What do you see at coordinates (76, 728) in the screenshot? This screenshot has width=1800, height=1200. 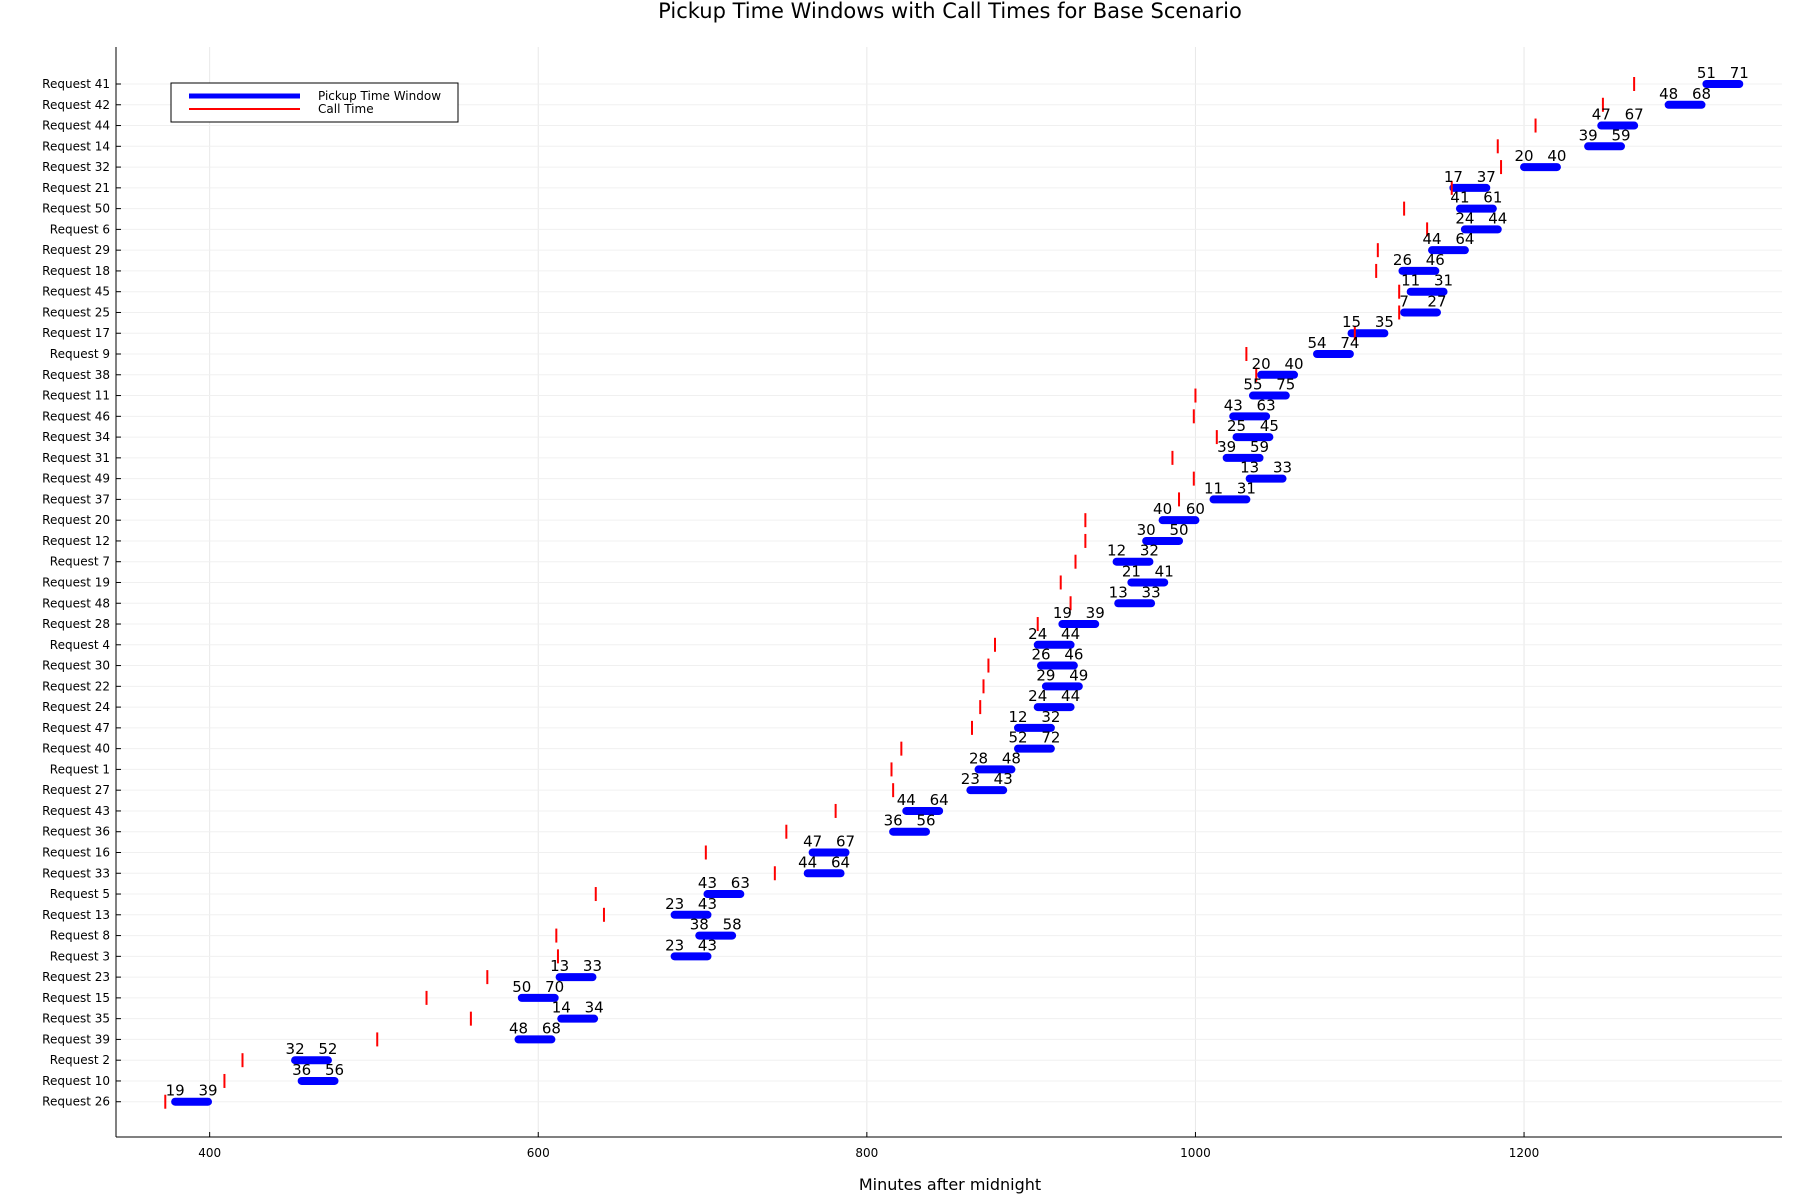 I see `y-tick-label: Request 47` at bounding box center [76, 728].